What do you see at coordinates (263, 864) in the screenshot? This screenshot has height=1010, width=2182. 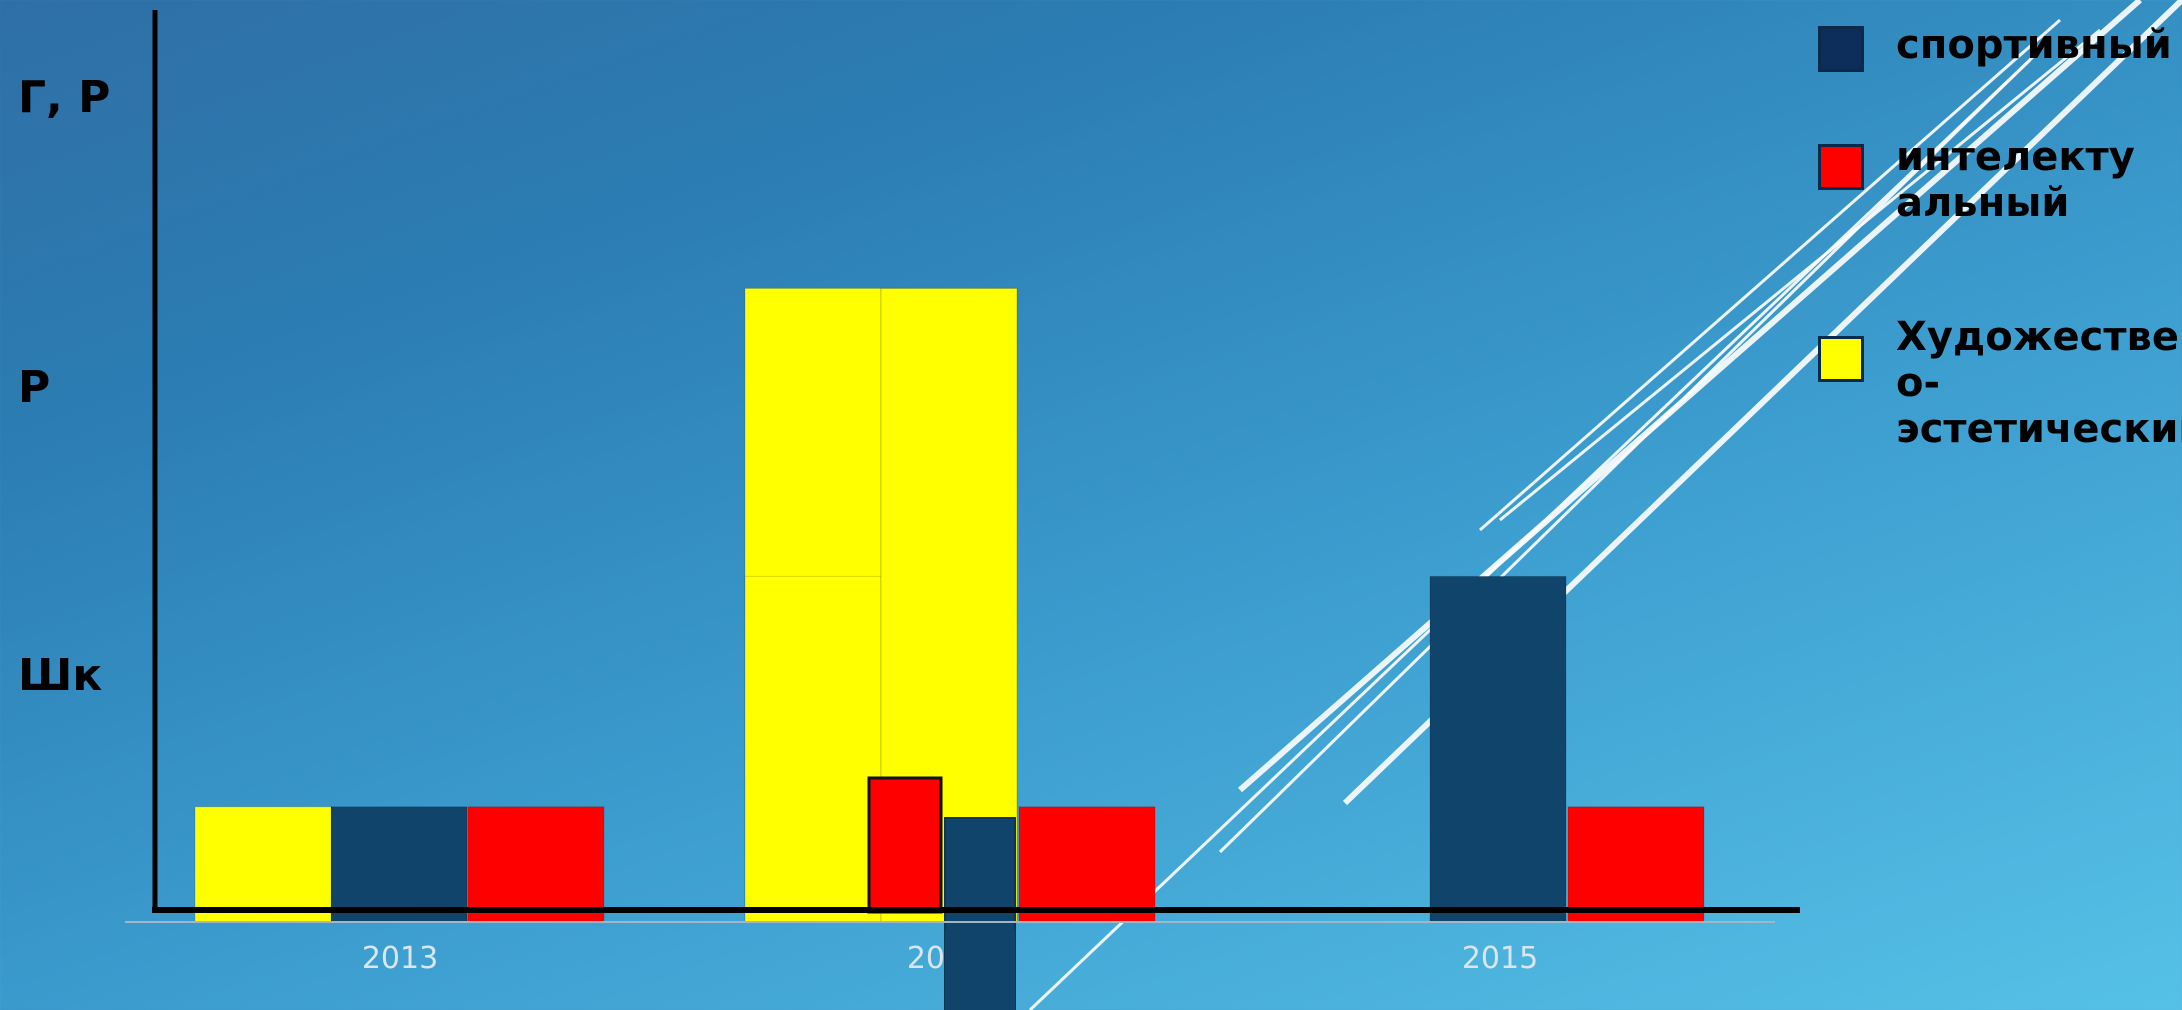 I see `bar-Художественно-эстетический-2013` at bounding box center [263, 864].